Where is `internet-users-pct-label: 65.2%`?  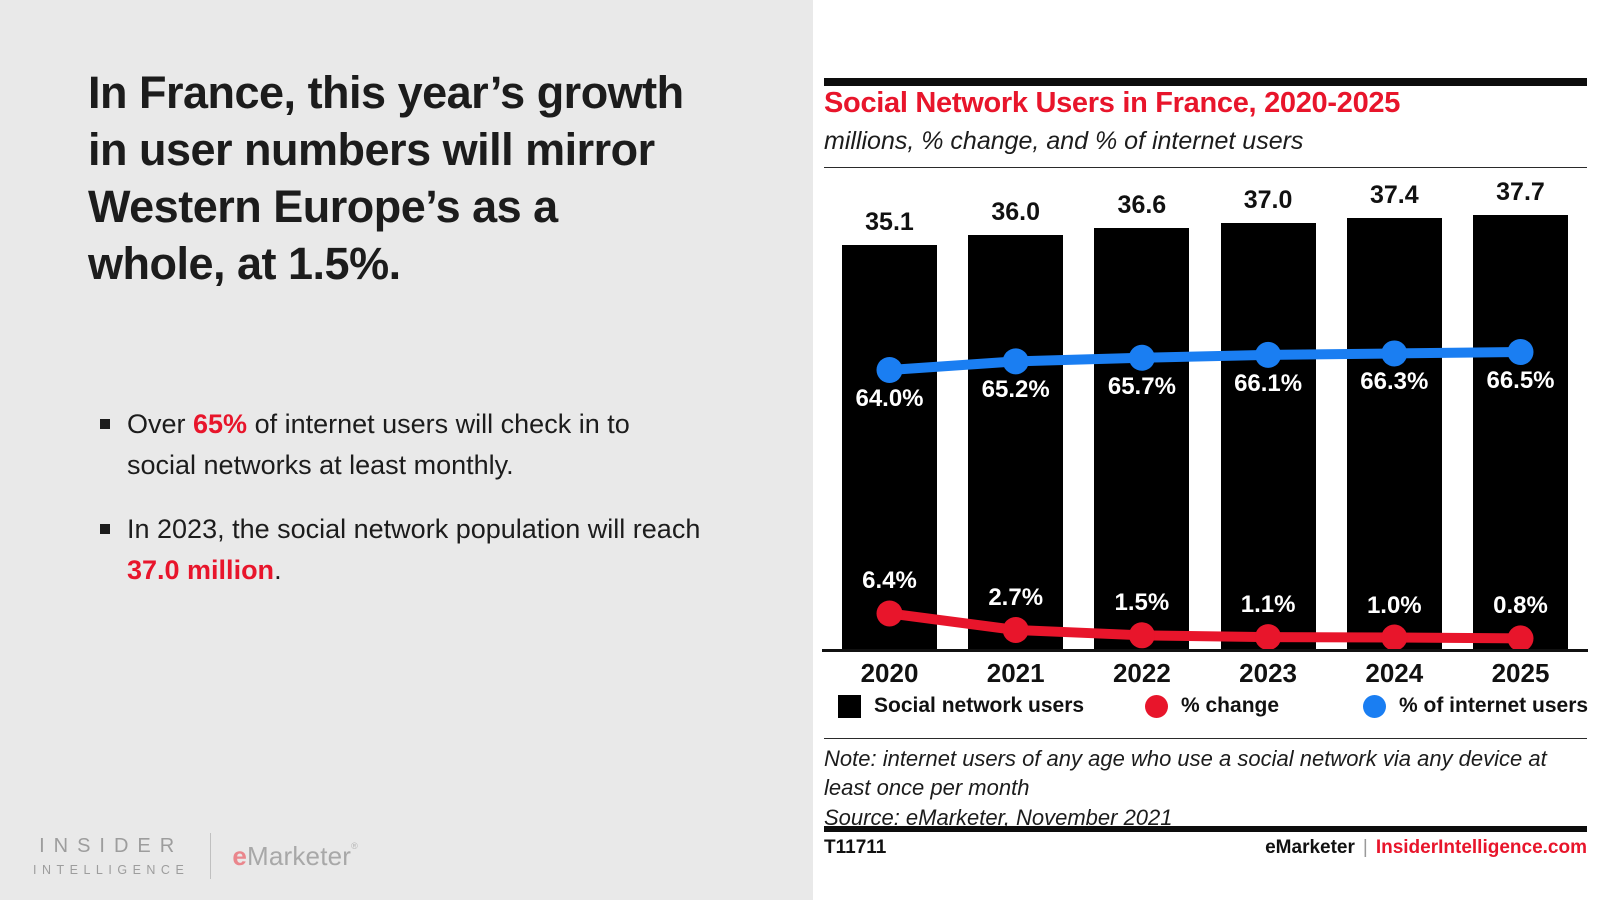
internet-users-pct-label: 65.2% is located at coordinates (1015, 390).